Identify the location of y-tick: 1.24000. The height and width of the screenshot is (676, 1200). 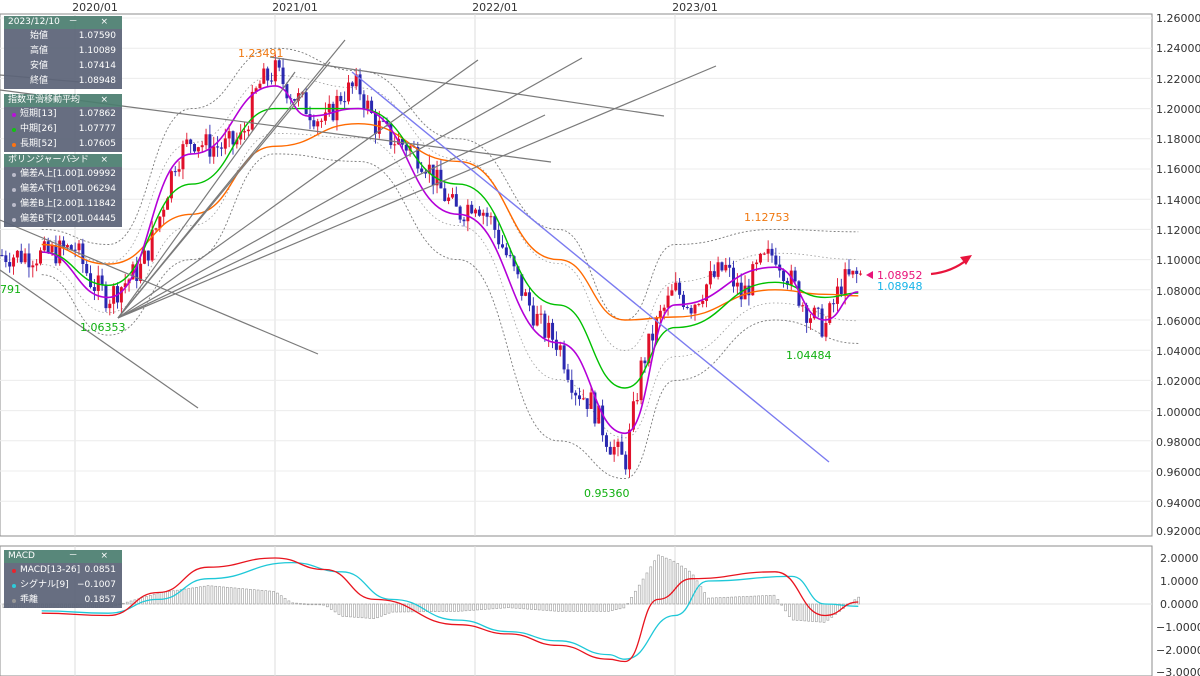
(1178, 48).